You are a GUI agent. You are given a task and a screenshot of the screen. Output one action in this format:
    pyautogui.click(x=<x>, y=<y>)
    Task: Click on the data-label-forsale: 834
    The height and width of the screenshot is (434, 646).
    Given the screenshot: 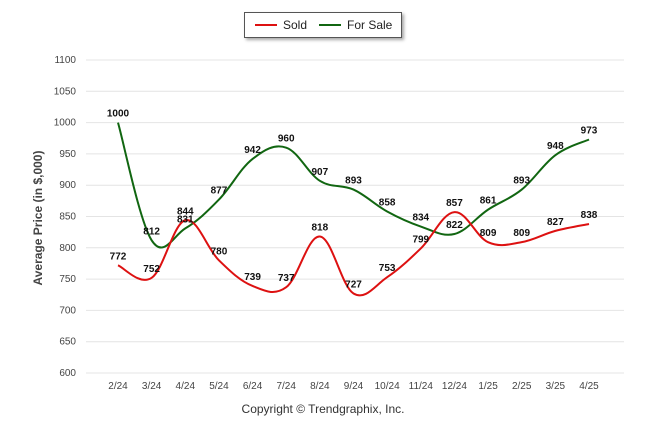 What is the action you would take?
    pyautogui.click(x=420, y=218)
    